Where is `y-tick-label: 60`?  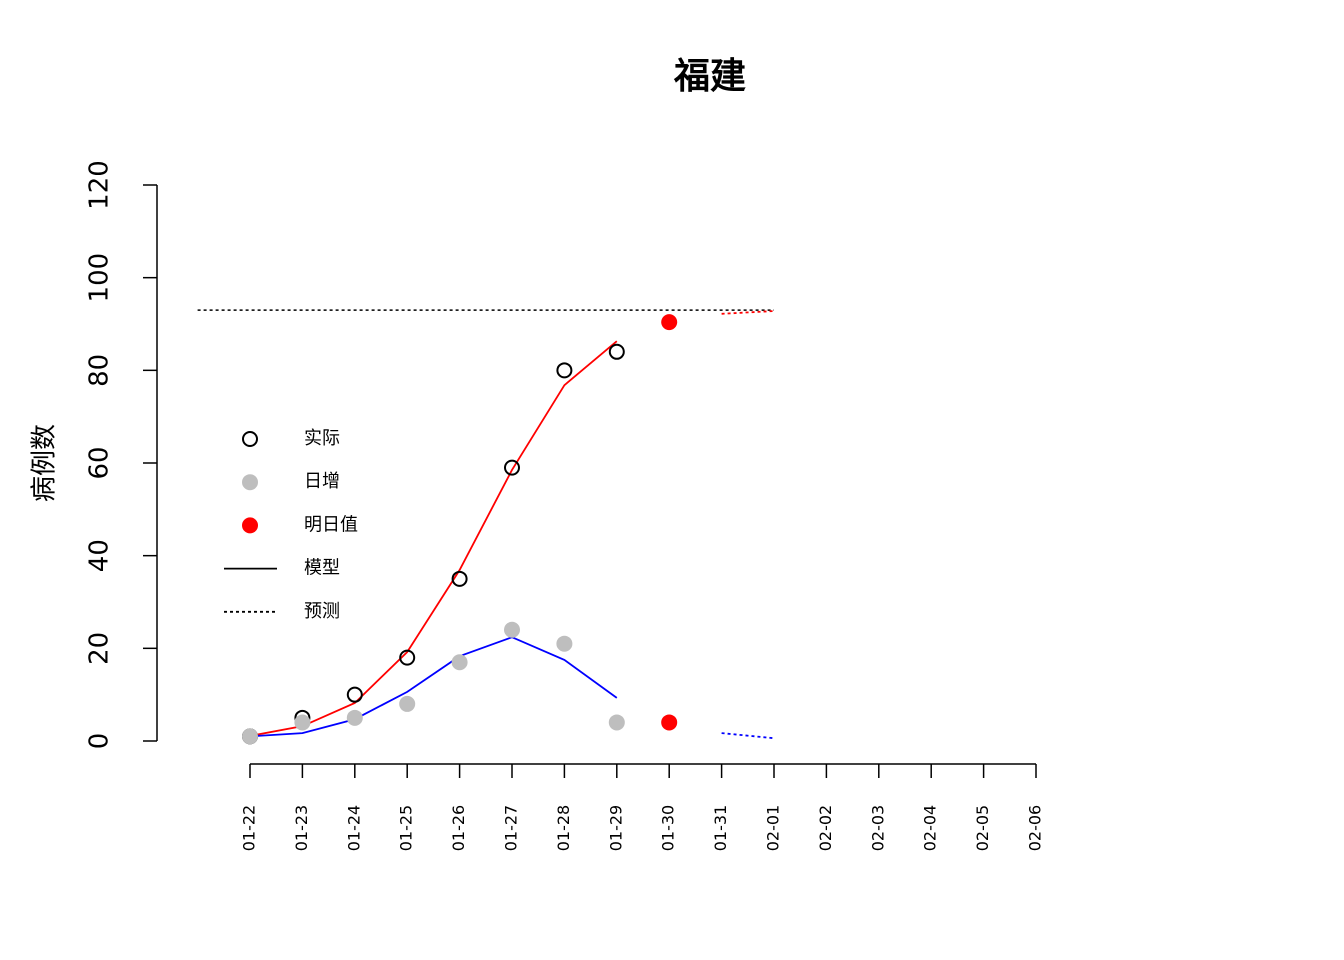 y-tick-label: 60 is located at coordinates (100, 462).